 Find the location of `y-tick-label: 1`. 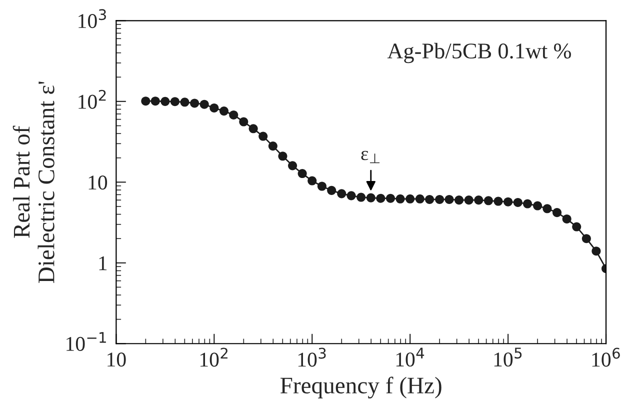

y-tick-label: 1 is located at coordinates (103, 263).